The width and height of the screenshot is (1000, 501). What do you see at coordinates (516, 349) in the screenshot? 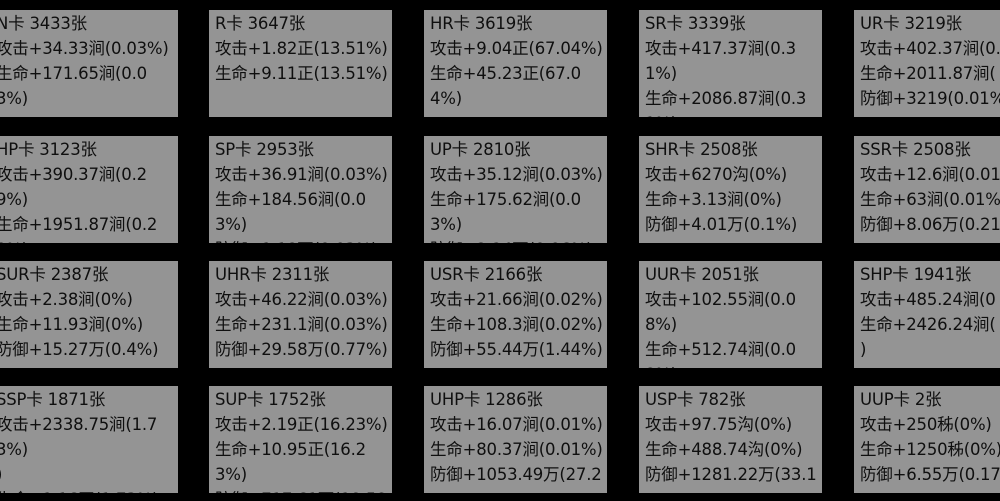
I see `defense-stat: 防御+55.44万(1.44%)` at bounding box center [516, 349].